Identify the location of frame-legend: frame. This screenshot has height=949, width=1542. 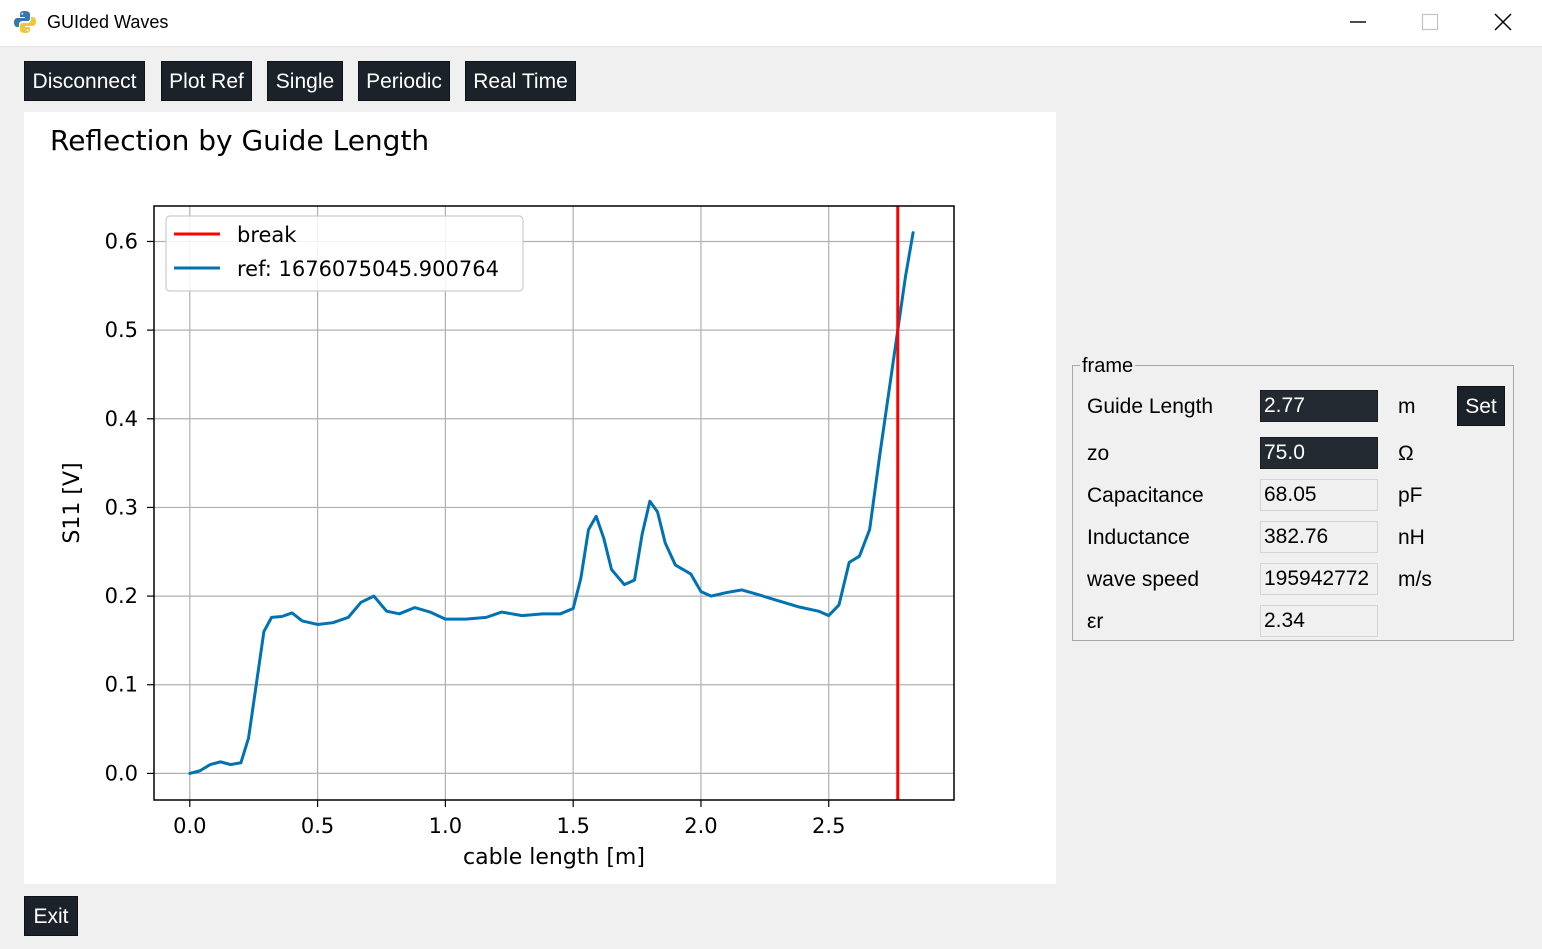
(1108, 366).